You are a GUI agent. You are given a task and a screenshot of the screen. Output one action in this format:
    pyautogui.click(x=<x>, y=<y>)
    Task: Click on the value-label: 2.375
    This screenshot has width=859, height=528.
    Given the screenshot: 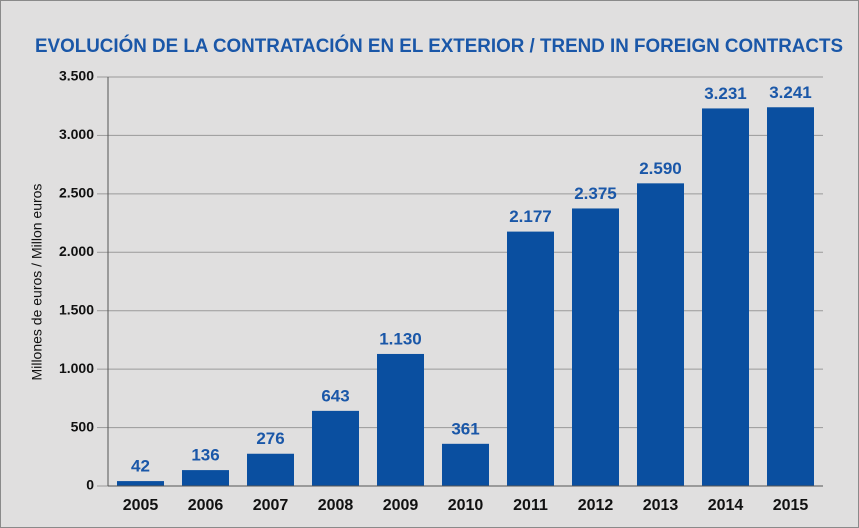 What is the action you would take?
    pyautogui.click(x=595, y=193)
    